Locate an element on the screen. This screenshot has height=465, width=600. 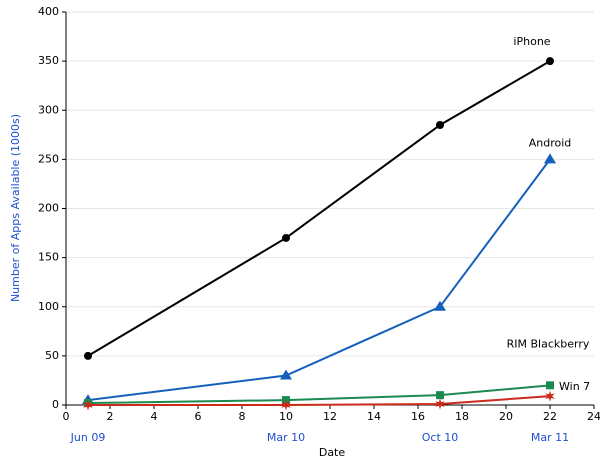
y-tick-label: 400 is located at coordinates (48, 11).